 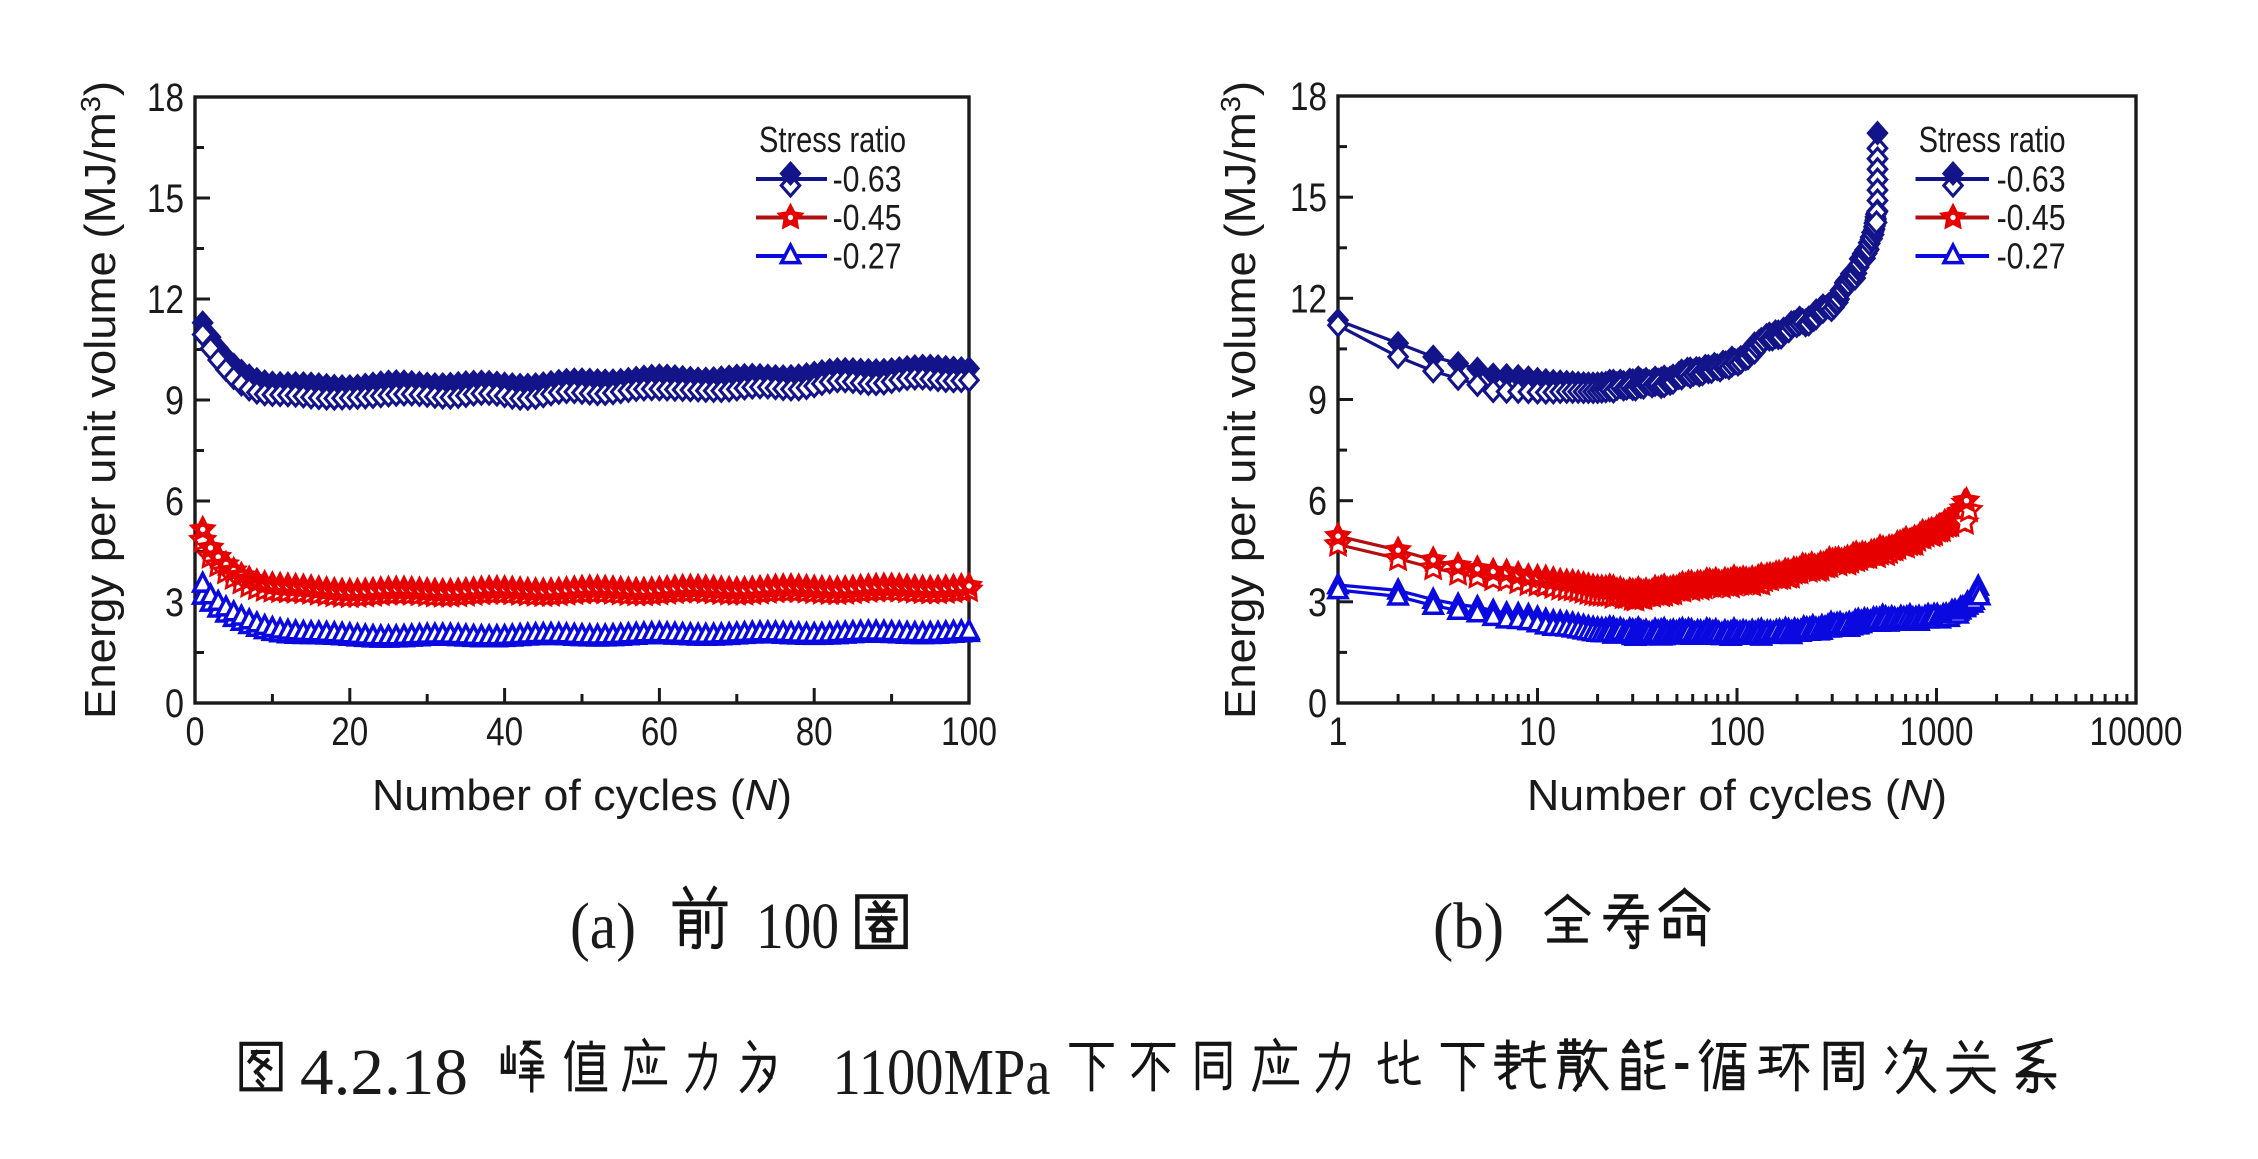 I want to click on svg-text: 4.2.18, so click(x=384, y=1072).